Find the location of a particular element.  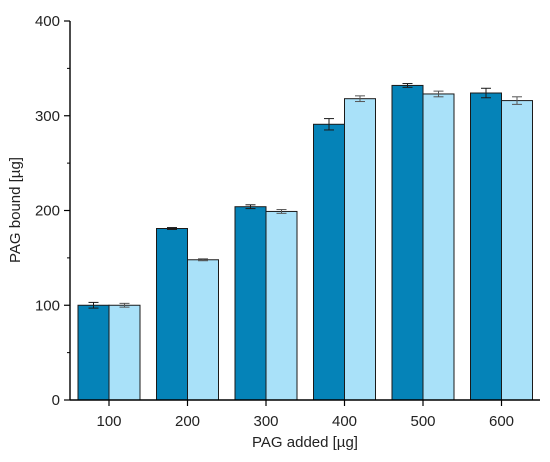

x-tick-label-500: 500 is located at coordinates (422, 421).